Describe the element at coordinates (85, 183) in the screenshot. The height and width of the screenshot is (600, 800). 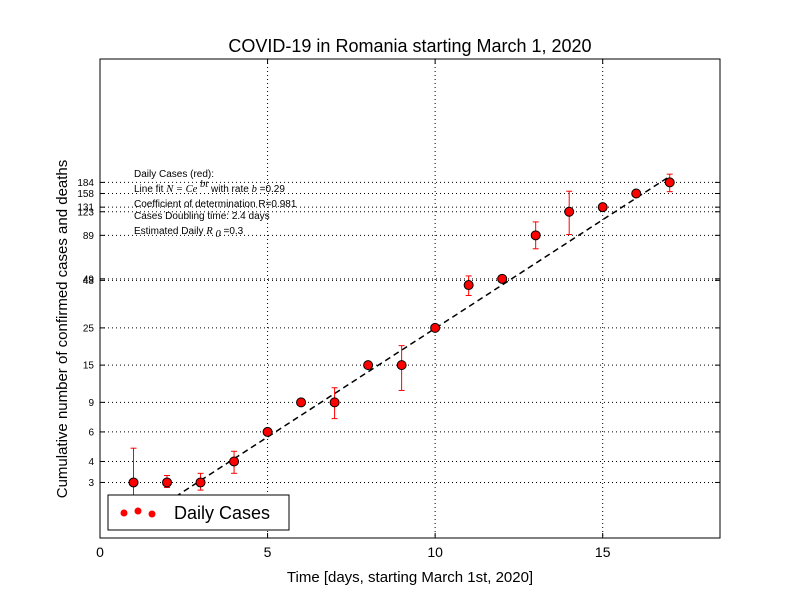
I see `y-tick-label: 184` at that location.